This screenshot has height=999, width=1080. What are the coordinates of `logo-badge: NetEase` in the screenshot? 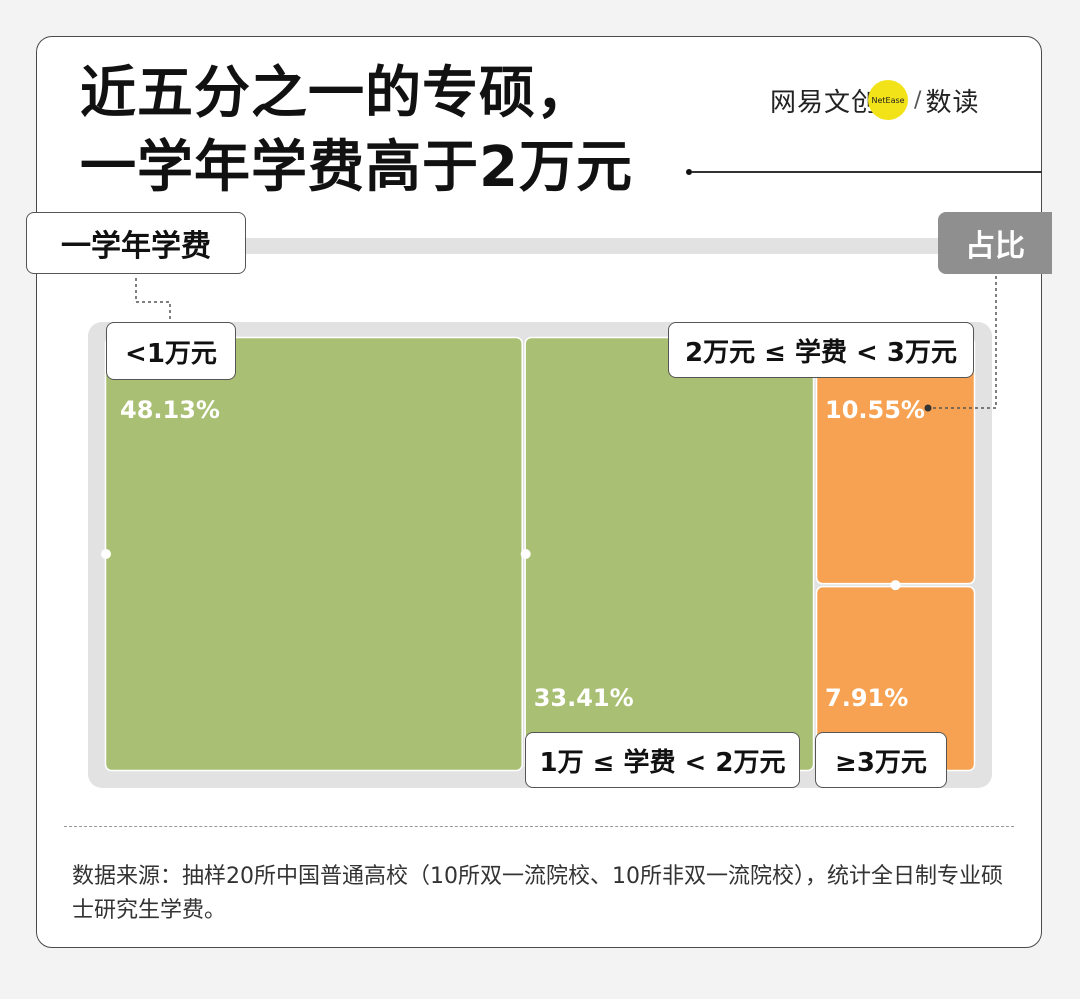 It's located at (888, 100).